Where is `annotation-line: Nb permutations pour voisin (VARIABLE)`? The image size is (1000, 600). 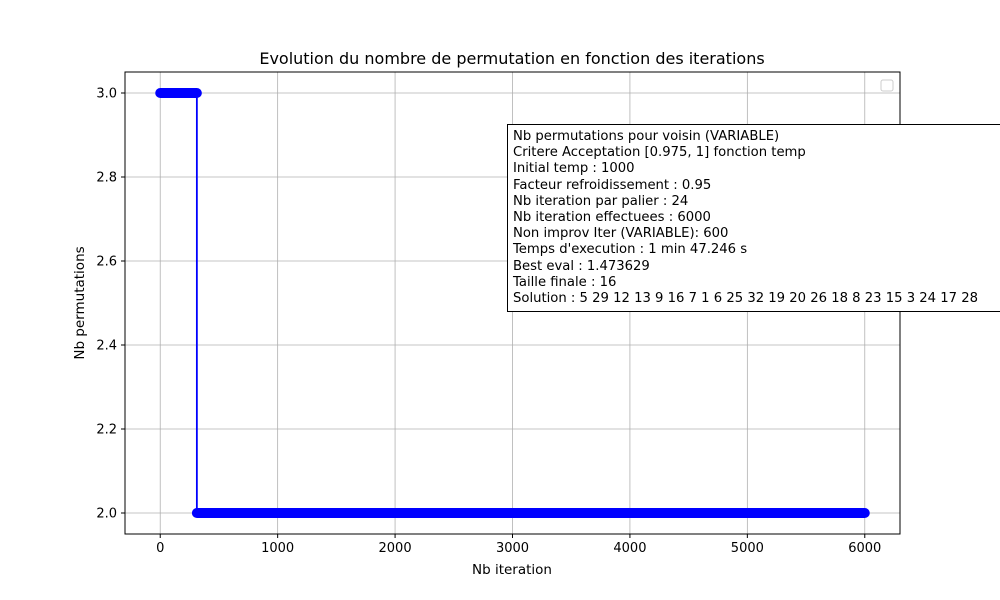
annotation-line: Nb permutations pour voisin (VARIABLE) is located at coordinates (646, 136).